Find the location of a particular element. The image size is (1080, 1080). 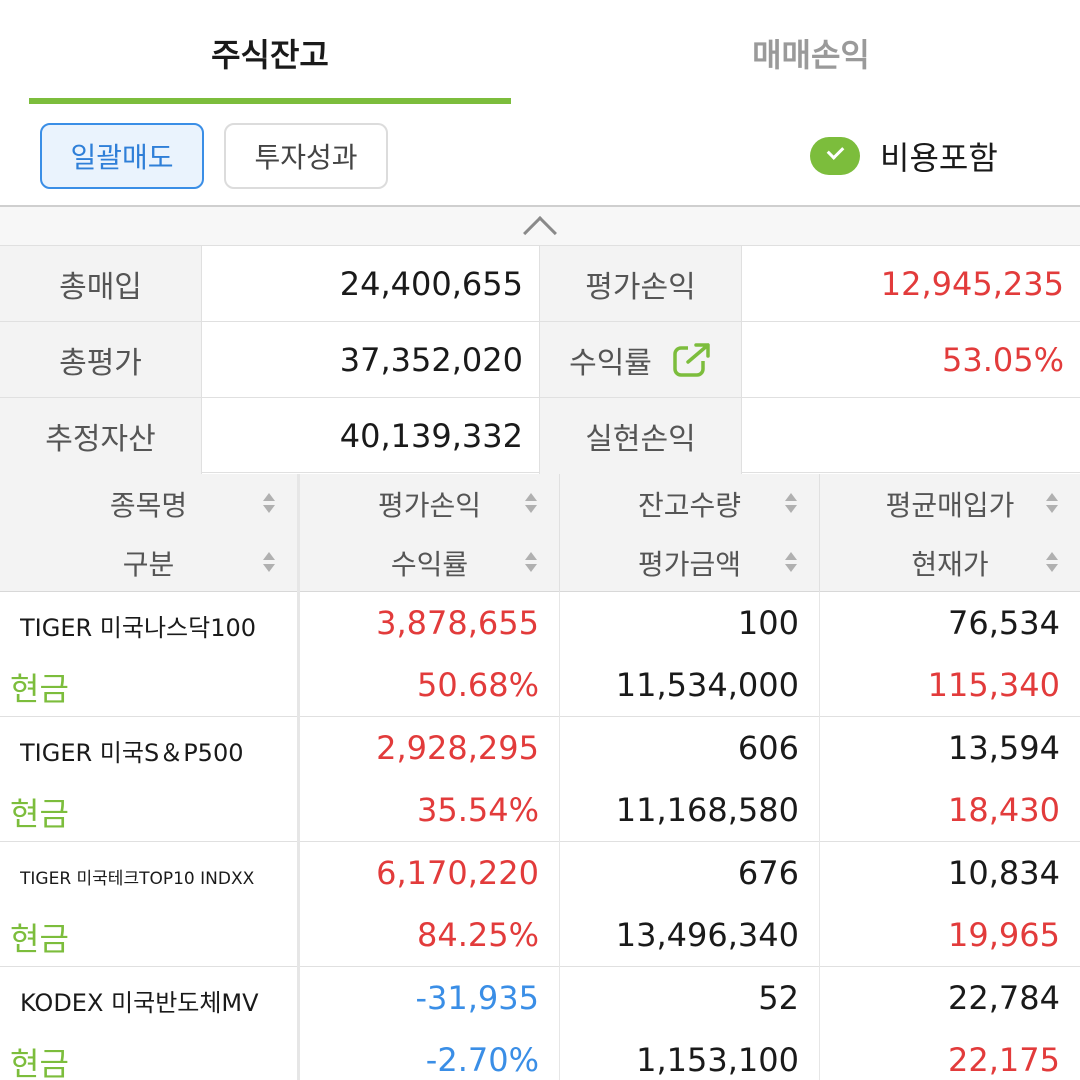

eval-pl: 6,170,220 is located at coordinates (457, 873).